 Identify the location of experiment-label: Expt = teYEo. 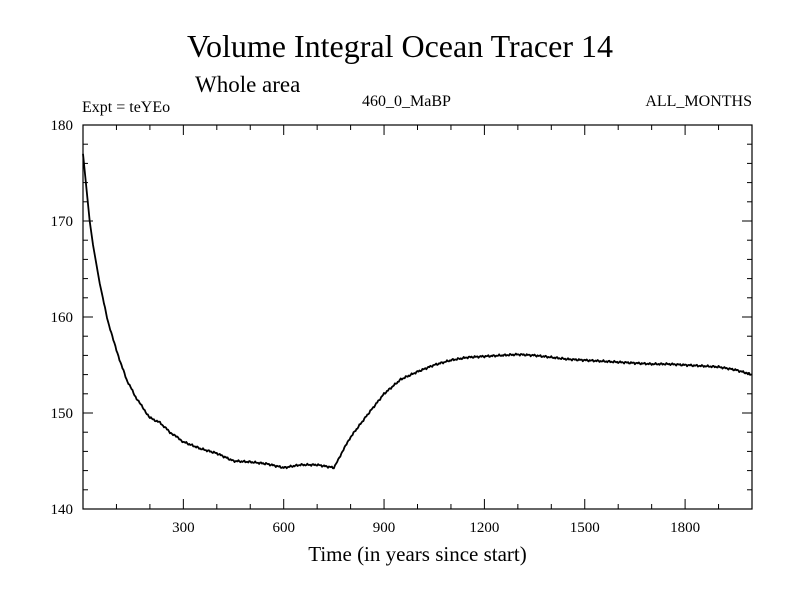
(126, 107).